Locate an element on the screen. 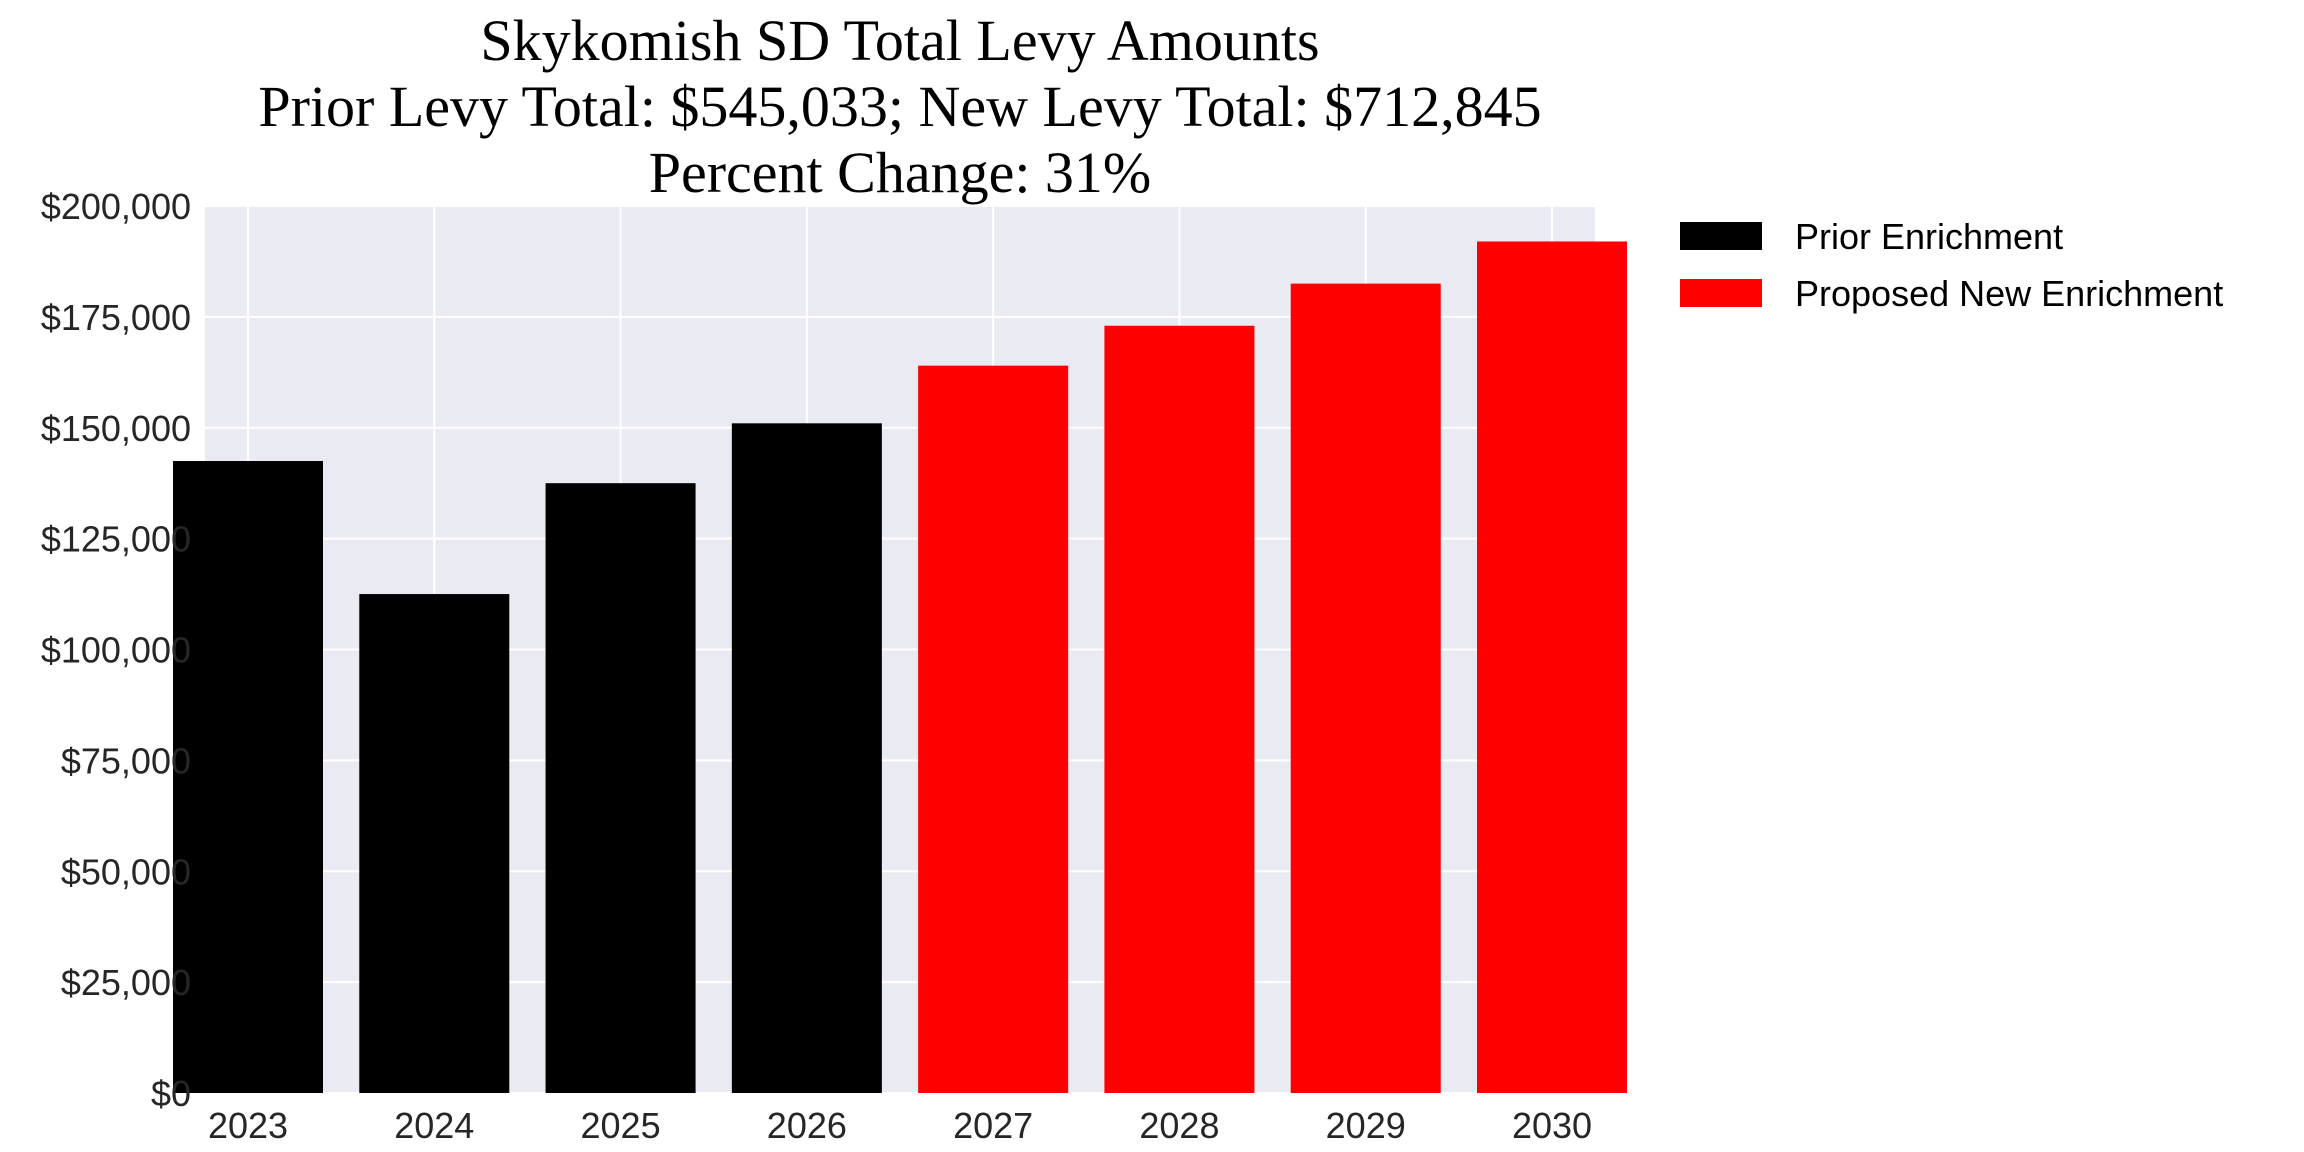 The image size is (2304, 1152). x-tick-label: 2030 is located at coordinates (1552, 1125).